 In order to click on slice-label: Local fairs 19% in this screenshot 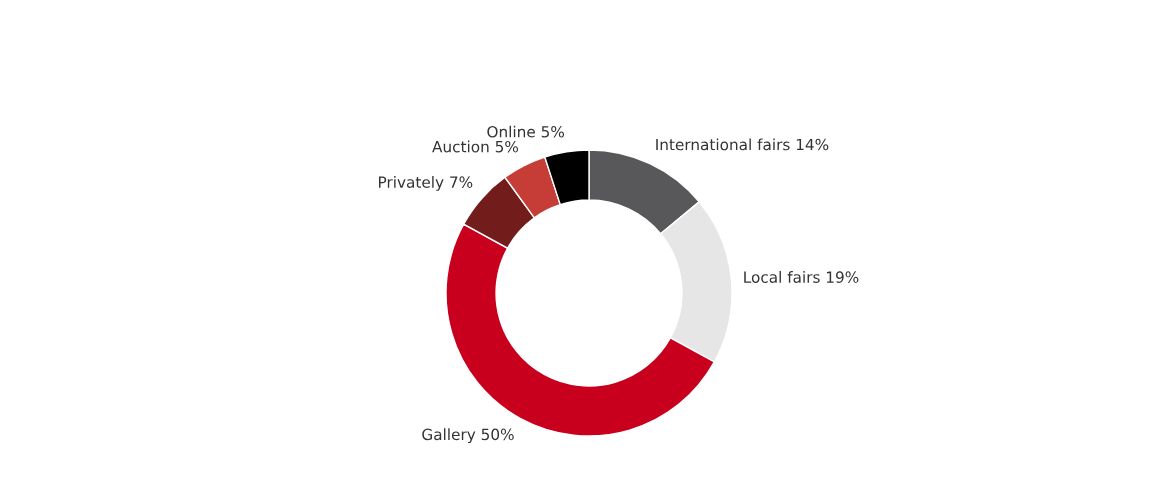, I will do `click(801, 277)`.